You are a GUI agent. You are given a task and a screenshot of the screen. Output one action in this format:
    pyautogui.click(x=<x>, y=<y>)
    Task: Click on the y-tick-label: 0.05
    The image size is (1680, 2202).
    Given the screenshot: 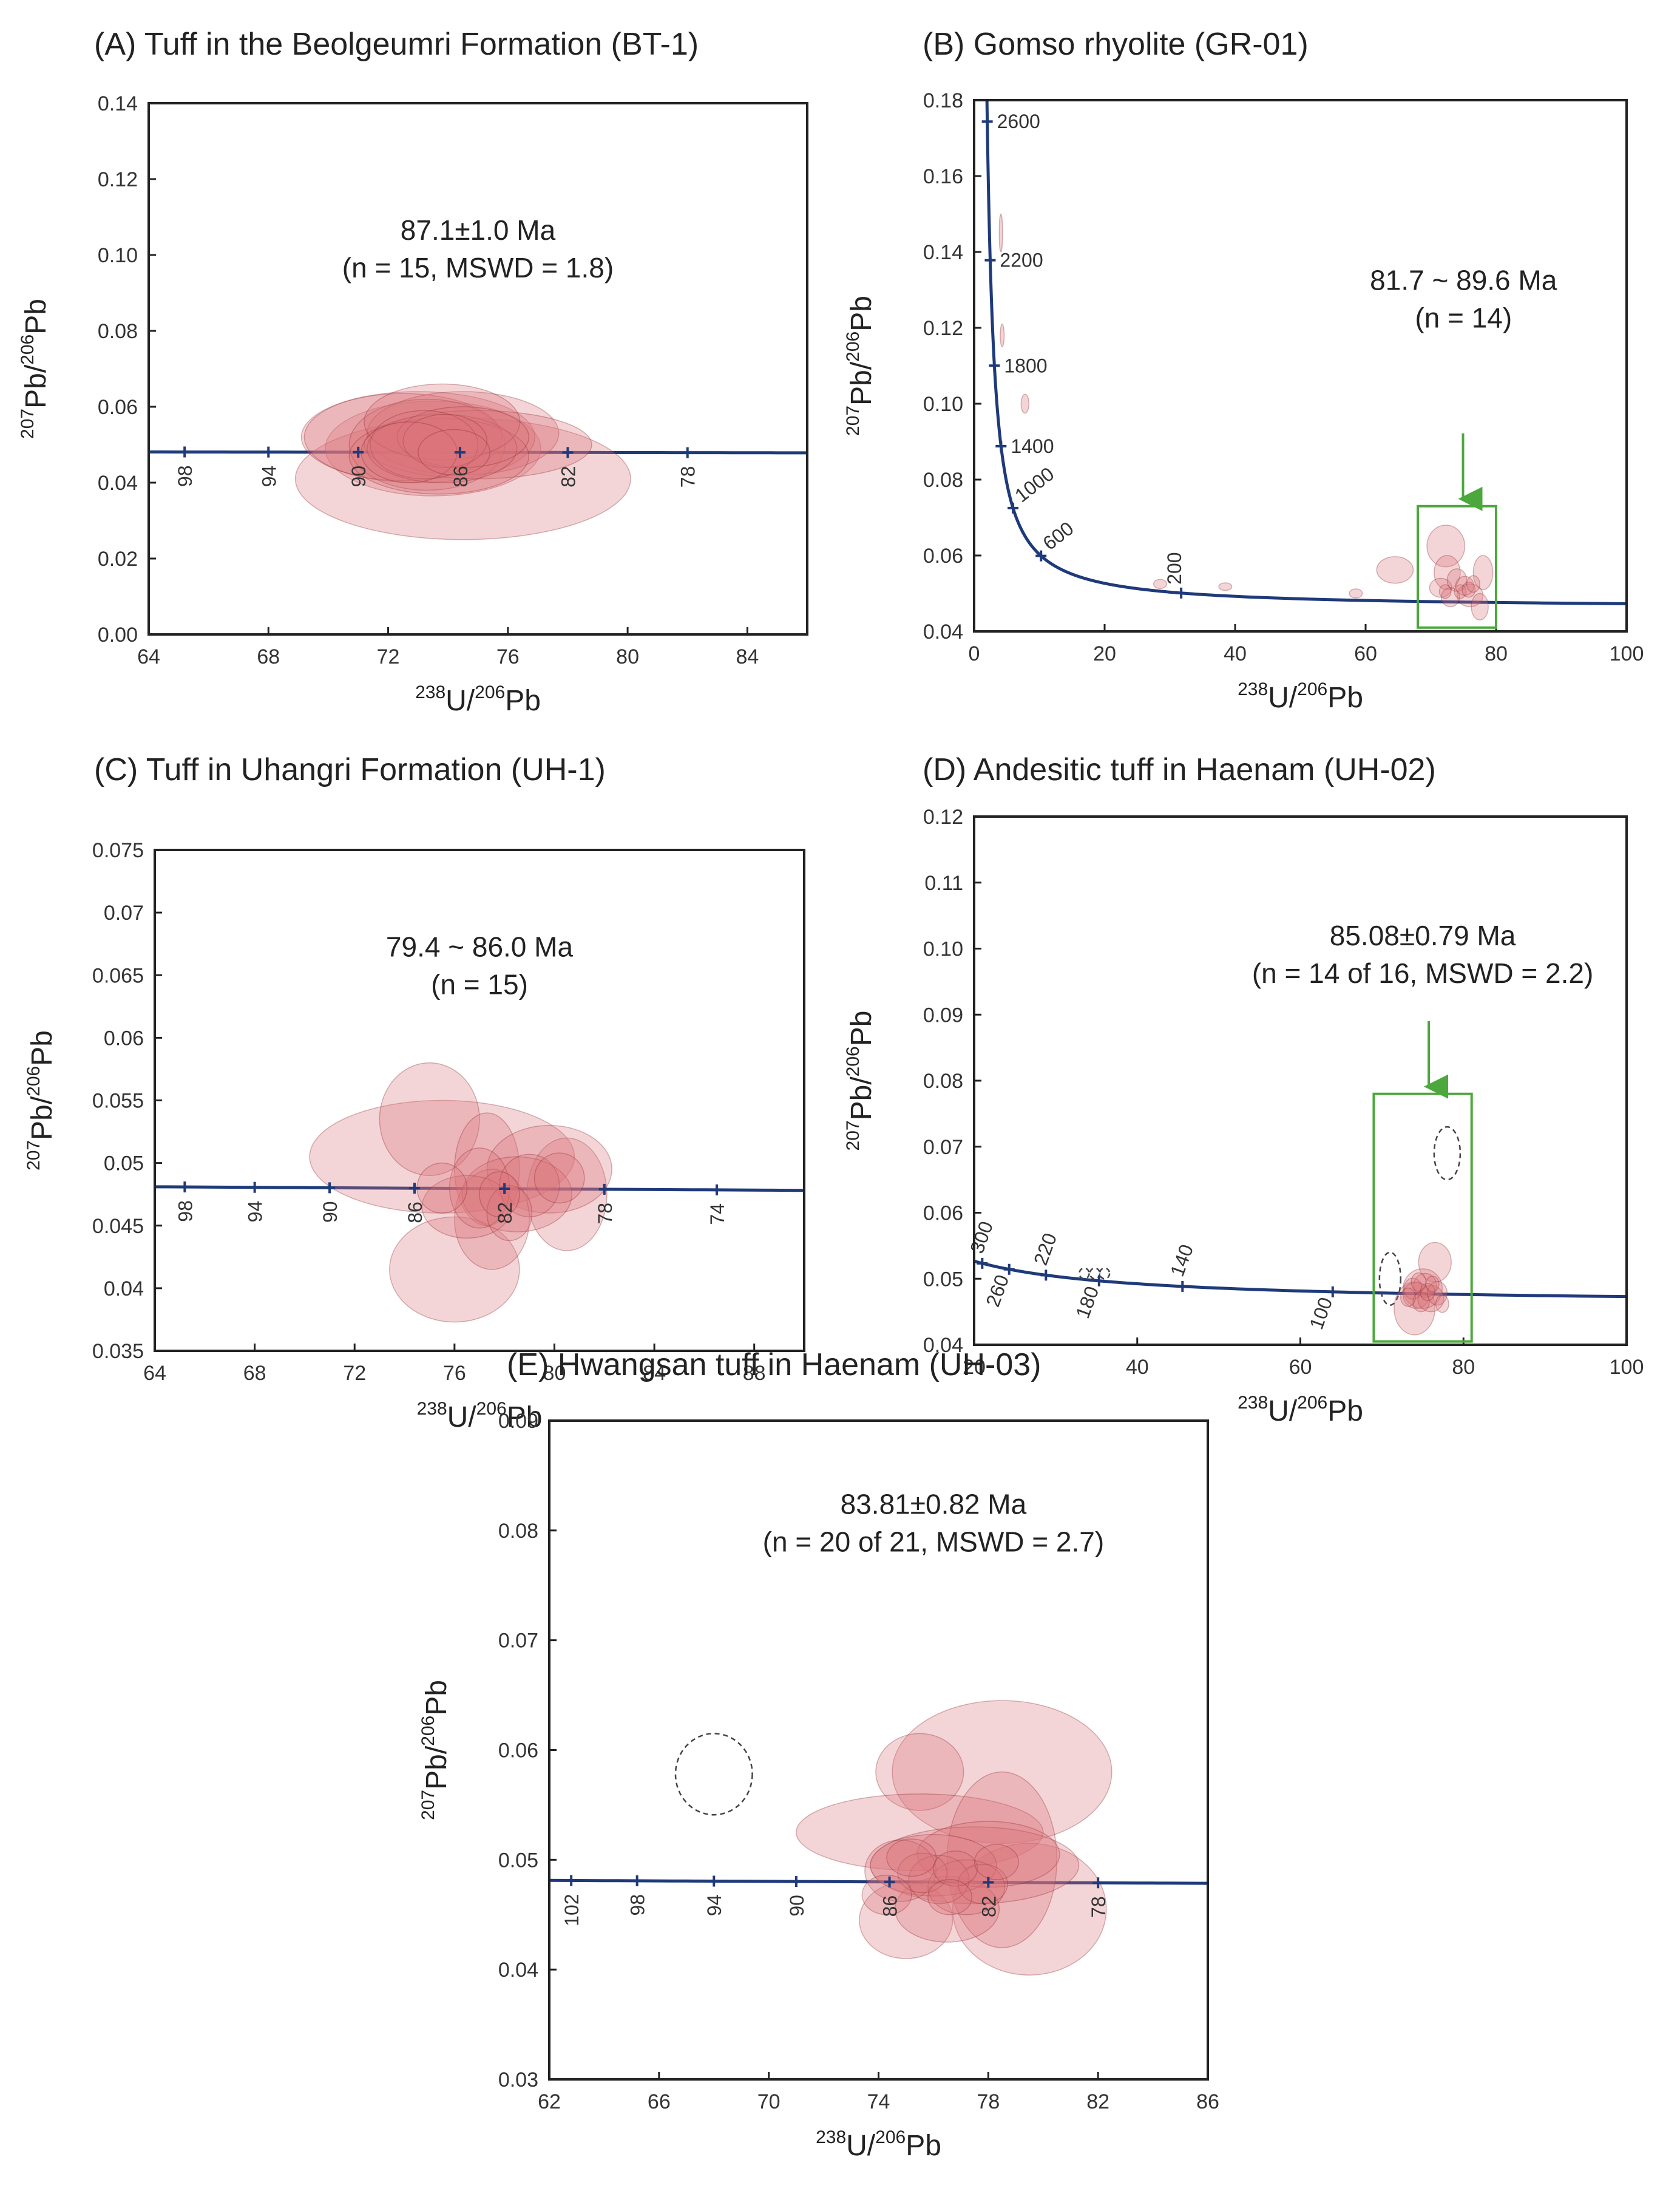 What is the action you would take?
    pyautogui.click(x=943, y=1279)
    